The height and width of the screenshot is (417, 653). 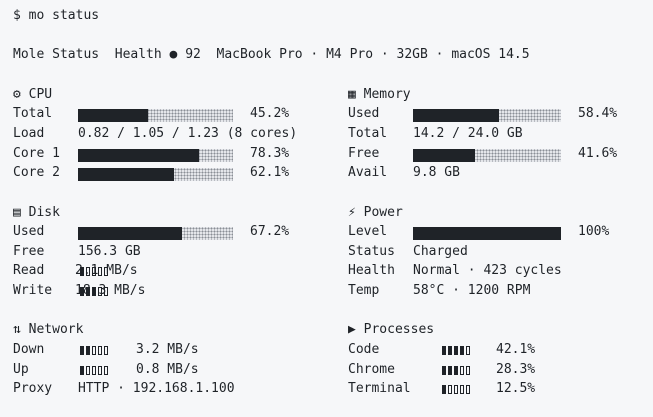 I want to click on row-label: Temp, so click(x=364, y=291).